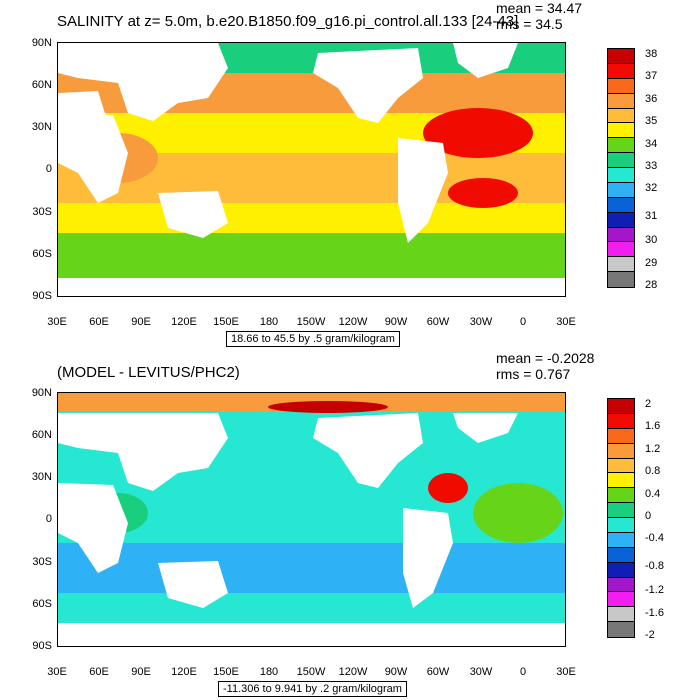  What do you see at coordinates (545, 358) in the screenshot?
I see `mean-value: mean = -0.2028` at bounding box center [545, 358].